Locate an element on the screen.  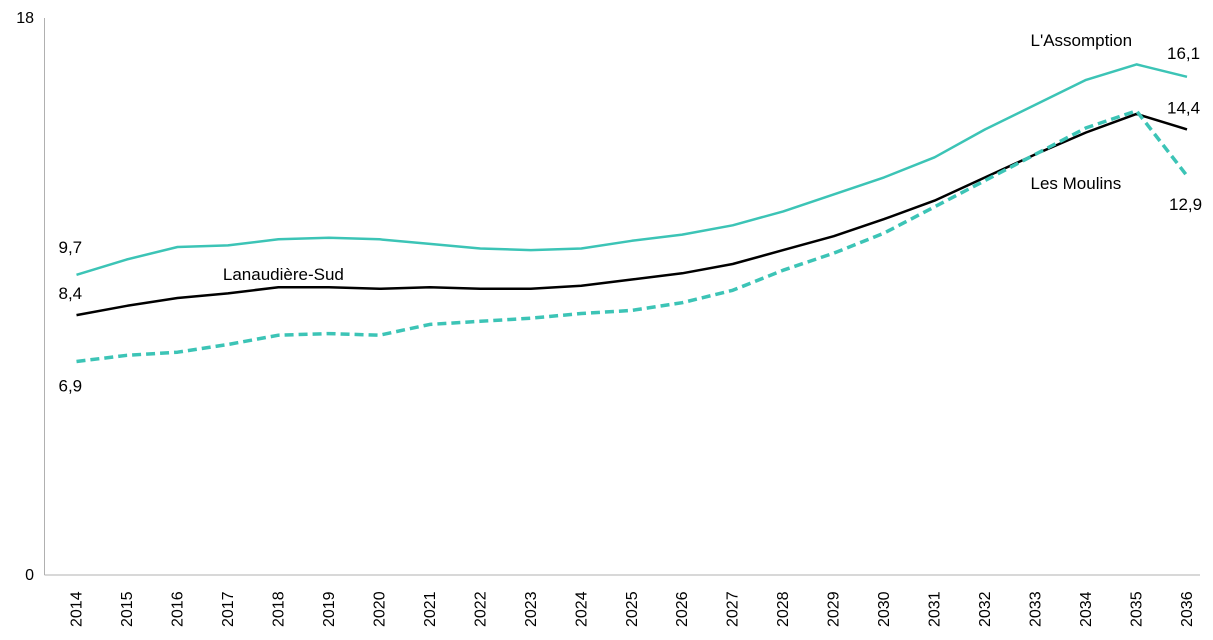
x-tick-label: 2020 is located at coordinates (379, 609).